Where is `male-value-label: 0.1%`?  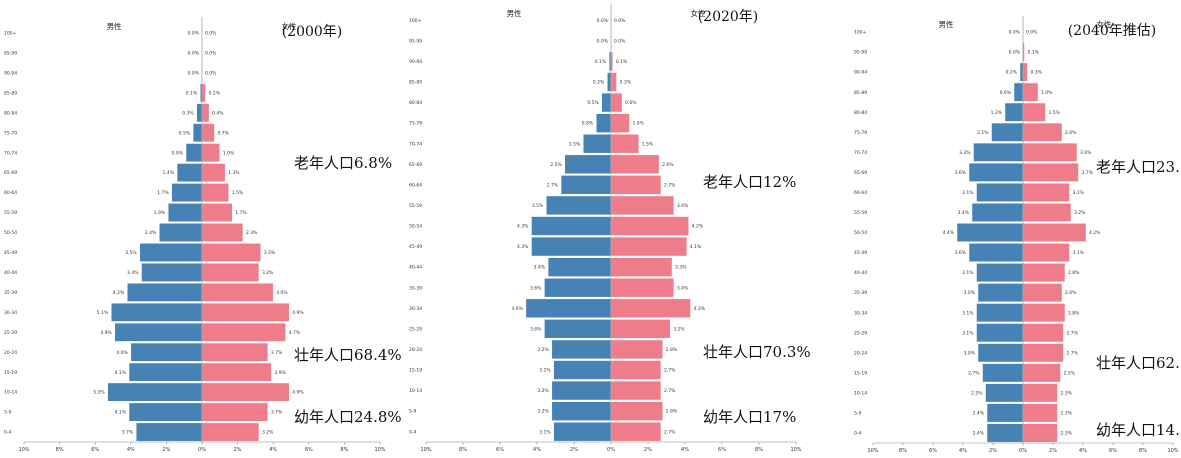 male-value-label: 0.1% is located at coordinates (601, 62).